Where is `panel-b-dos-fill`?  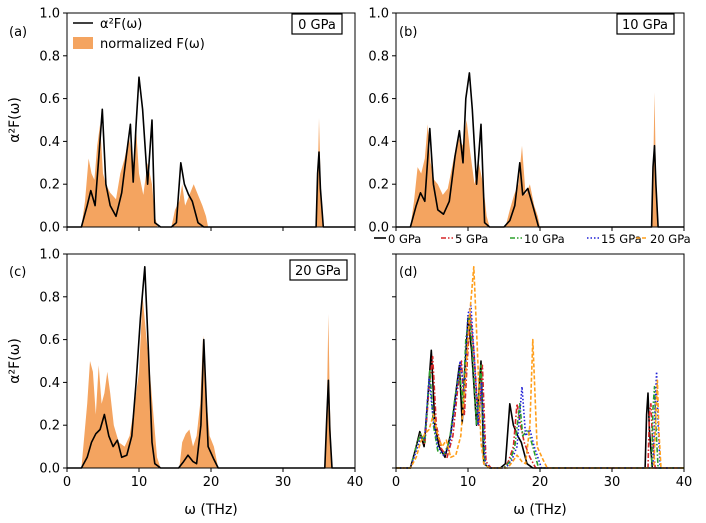
panel-b-dos-fill is located at coordinates (540, 159).